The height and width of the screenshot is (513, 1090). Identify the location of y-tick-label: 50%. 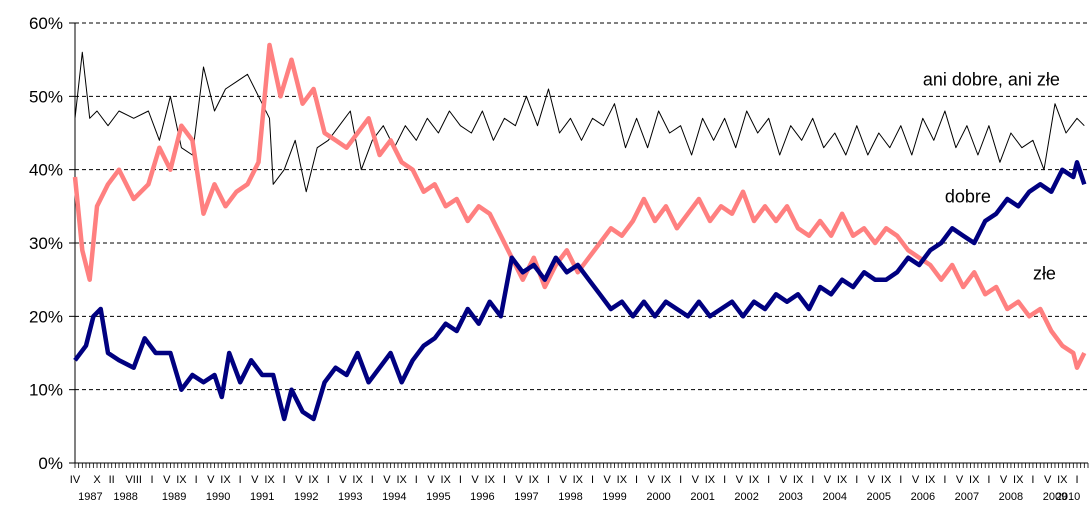
(46, 96).